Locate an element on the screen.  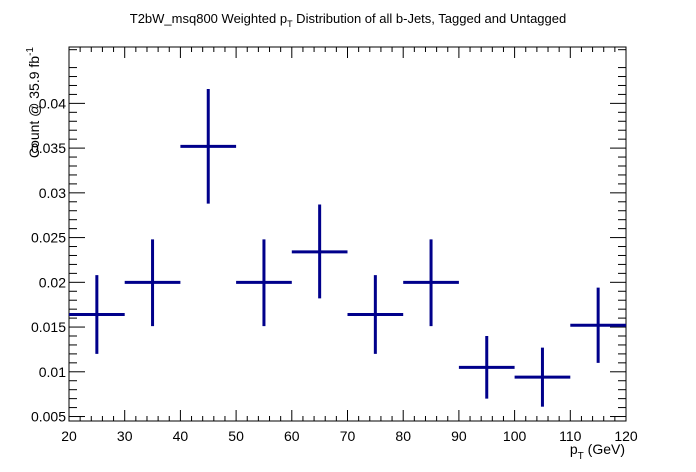
x-tick-label: 90 is located at coordinates (459, 436).